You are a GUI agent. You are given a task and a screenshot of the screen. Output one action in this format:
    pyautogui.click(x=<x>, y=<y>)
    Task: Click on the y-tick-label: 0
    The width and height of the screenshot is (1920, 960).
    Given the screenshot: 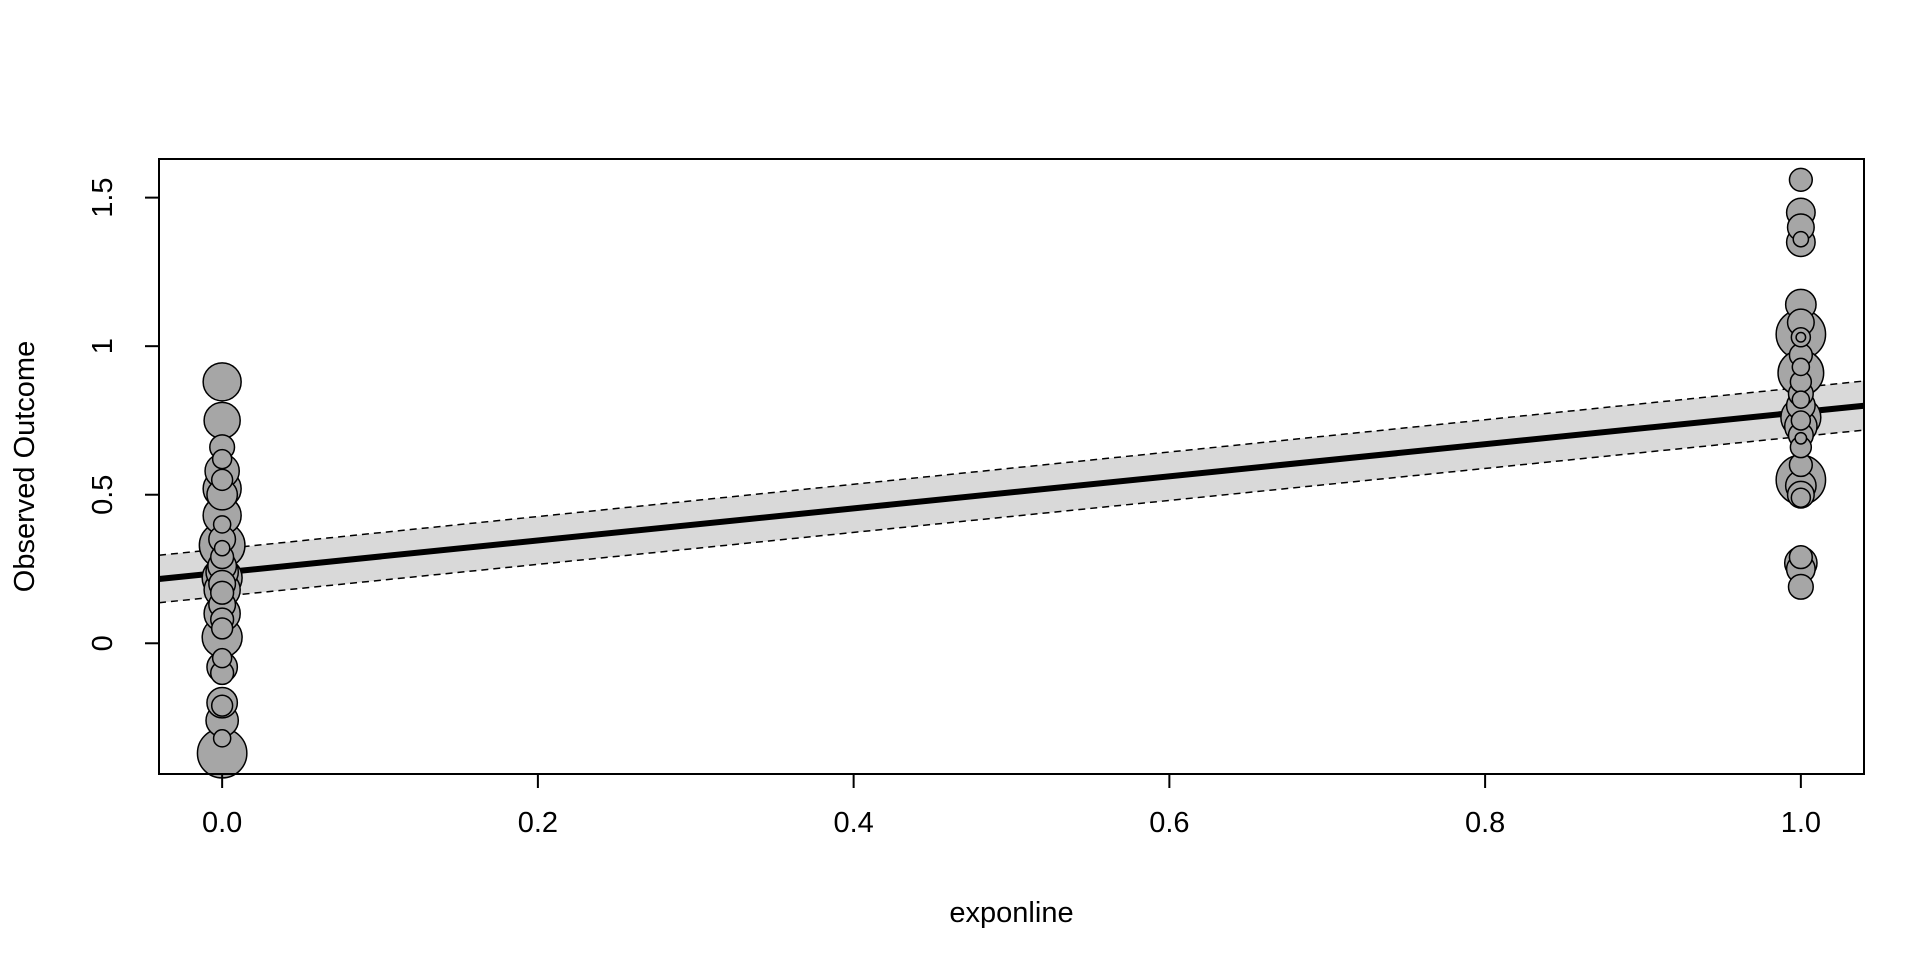 What is the action you would take?
    pyautogui.click(x=103, y=643)
    